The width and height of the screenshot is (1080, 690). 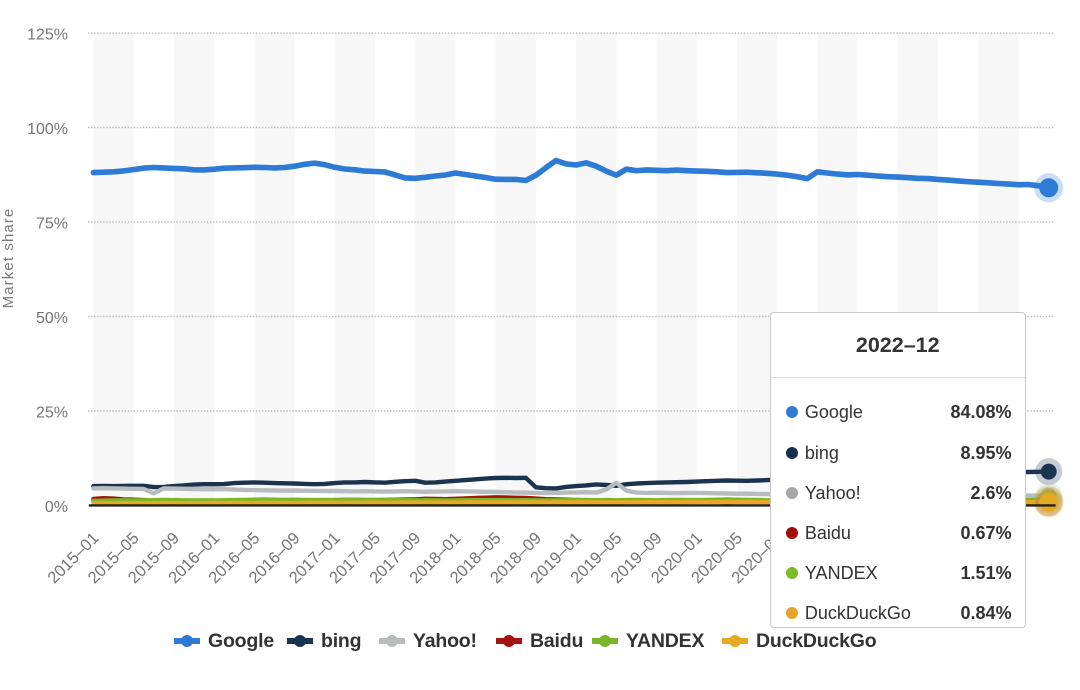 What do you see at coordinates (8, 258) in the screenshot?
I see `svg-text: Market share` at bounding box center [8, 258].